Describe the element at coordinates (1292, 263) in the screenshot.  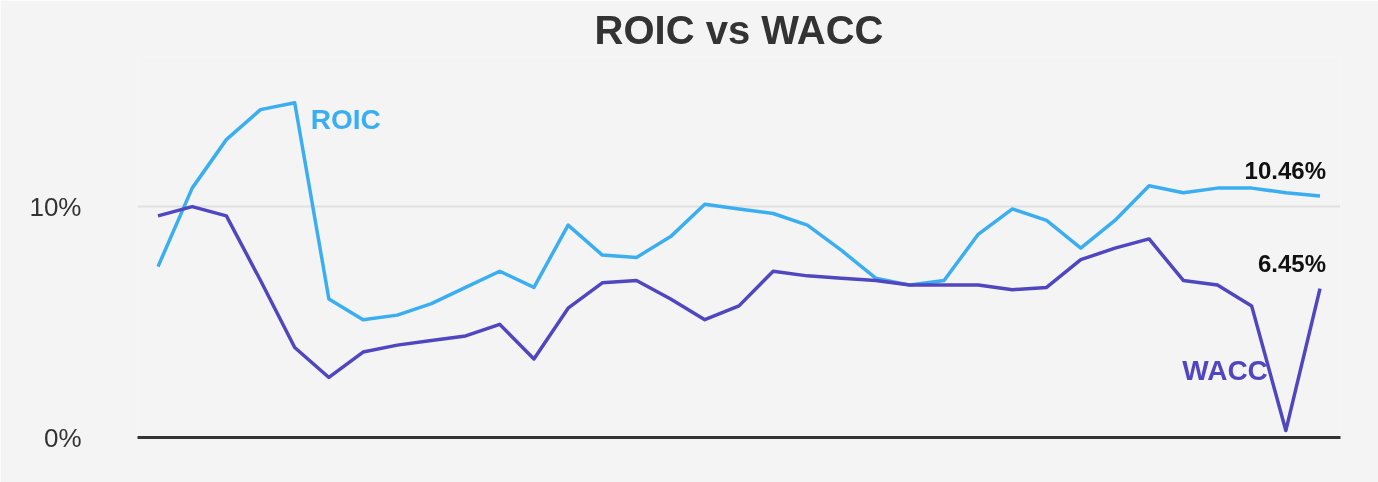
I see `data-label: 6.45%` at that location.